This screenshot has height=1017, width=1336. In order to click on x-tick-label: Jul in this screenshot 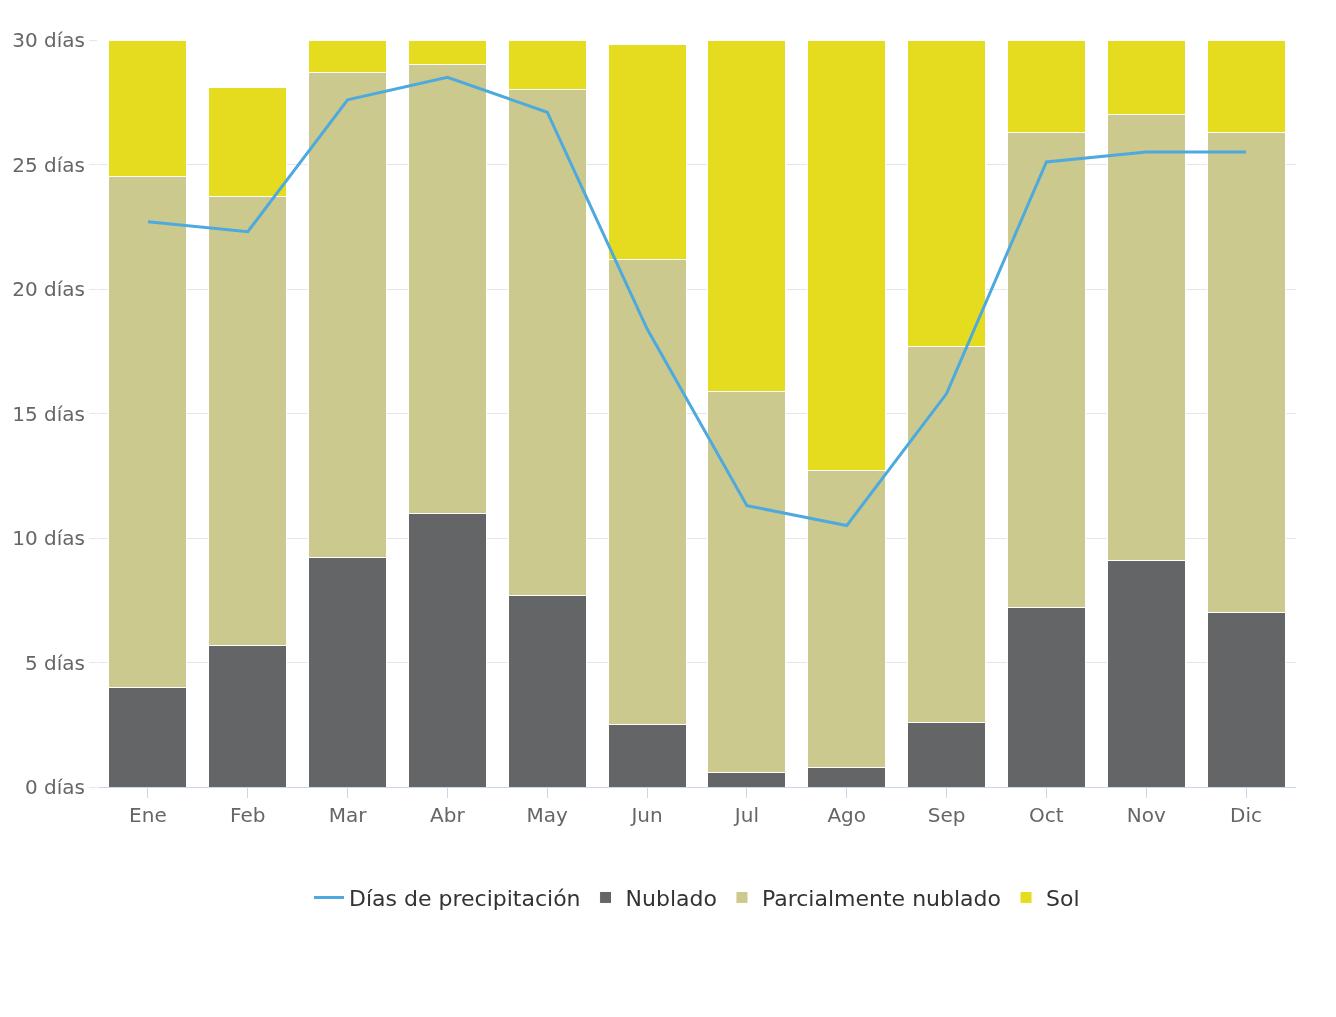, I will do `click(745, 815)`.